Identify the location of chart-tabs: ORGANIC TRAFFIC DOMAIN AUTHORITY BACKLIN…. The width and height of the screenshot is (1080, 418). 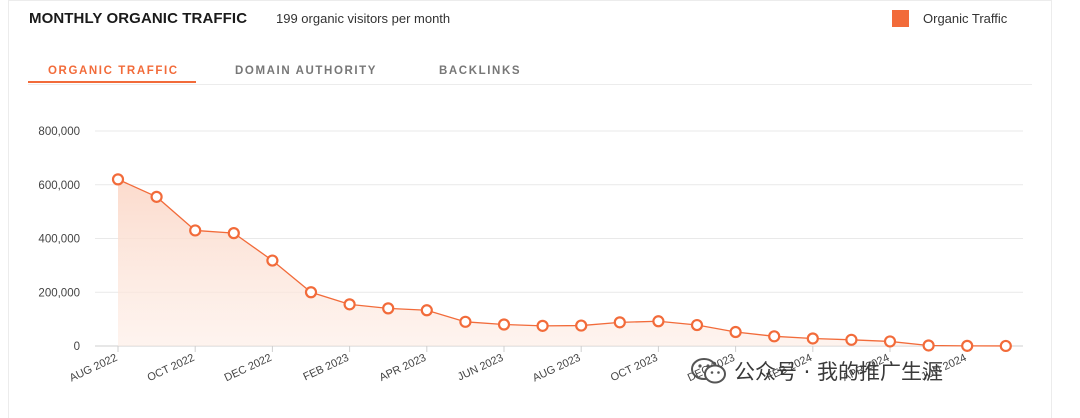
(530, 74).